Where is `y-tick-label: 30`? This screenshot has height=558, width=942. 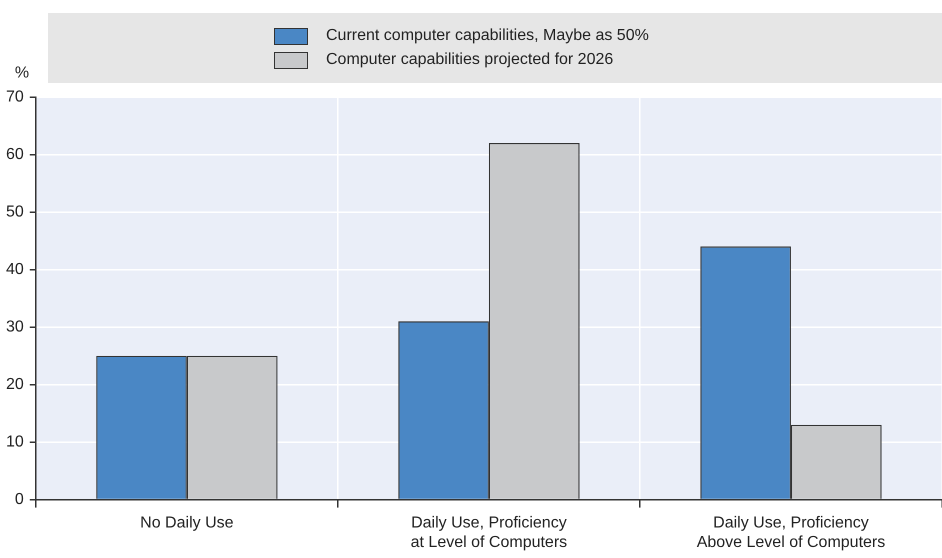 y-tick-label: 30 is located at coordinates (15, 327).